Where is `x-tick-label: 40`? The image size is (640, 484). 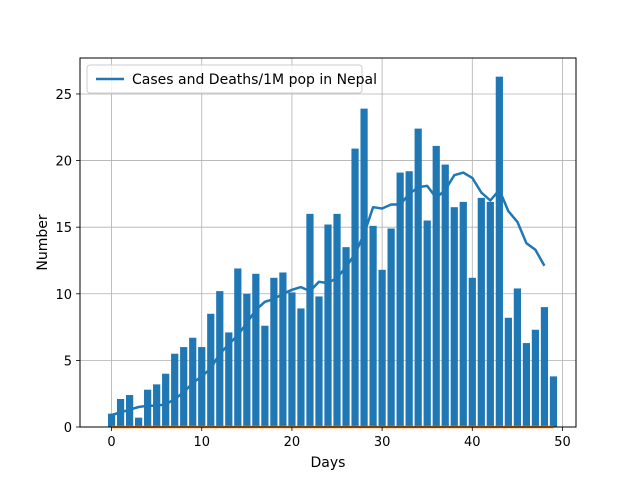 x-tick-label: 40 is located at coordinates (472, 442).